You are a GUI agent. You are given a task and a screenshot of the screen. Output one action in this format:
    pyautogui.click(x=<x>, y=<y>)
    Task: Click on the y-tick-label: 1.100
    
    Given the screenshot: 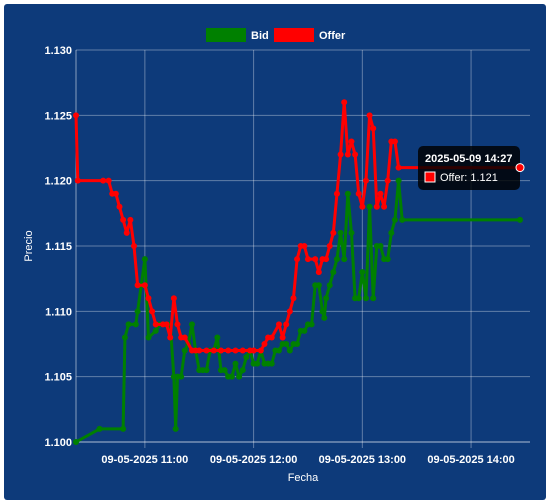 What is the action you would take?
    pyautogui.click(x=58, y=443)
    